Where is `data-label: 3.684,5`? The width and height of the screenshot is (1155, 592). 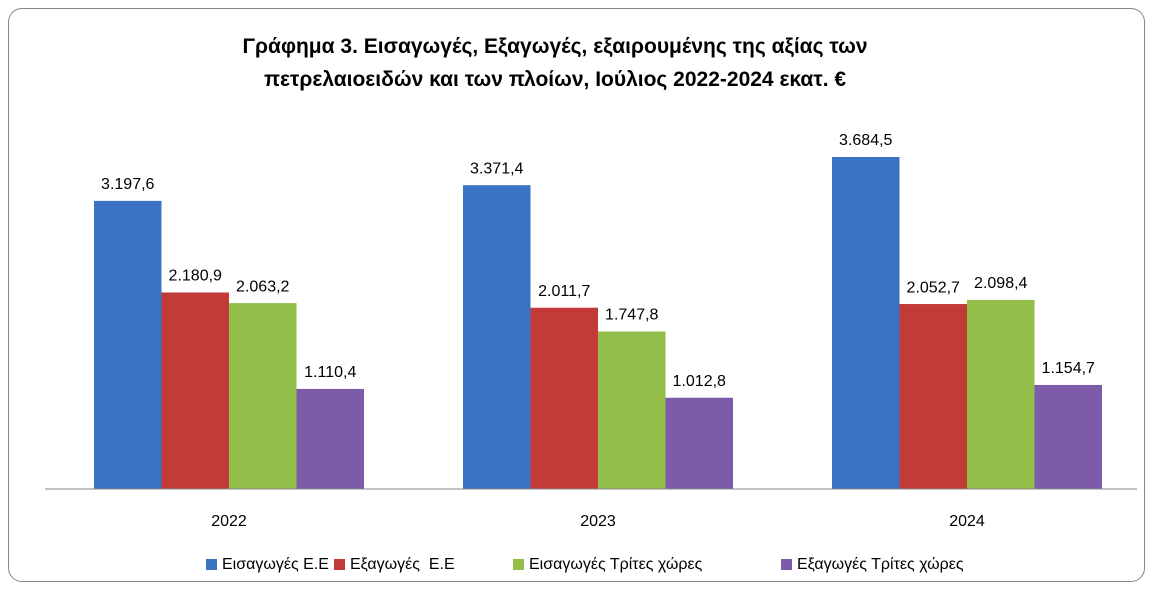
data-label: 3.684,5 is located at coordinates (865, 140).